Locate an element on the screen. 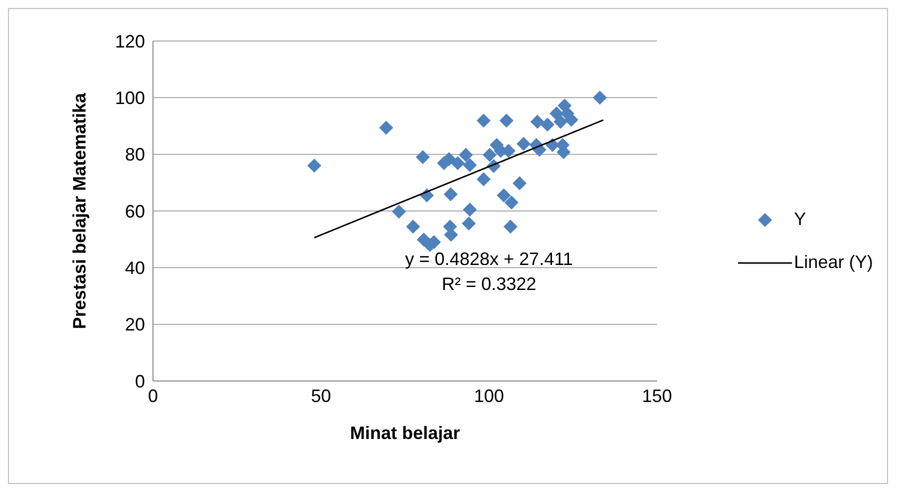 This screenshot has width=898, height=494. legend-label: Linear (Y) is located at coordinates (833, 262).